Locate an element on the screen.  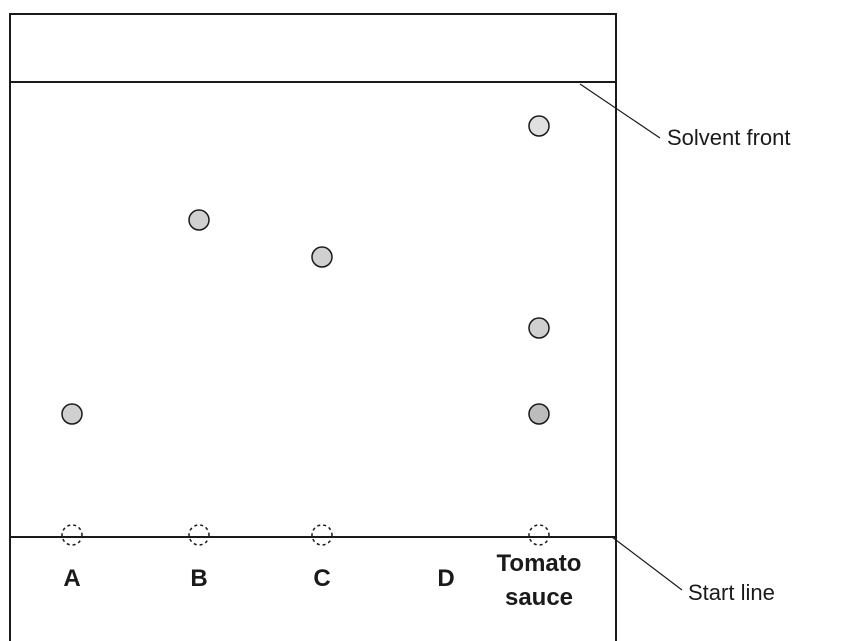
start-line-label: Start line is located at coordinates (731, 592).